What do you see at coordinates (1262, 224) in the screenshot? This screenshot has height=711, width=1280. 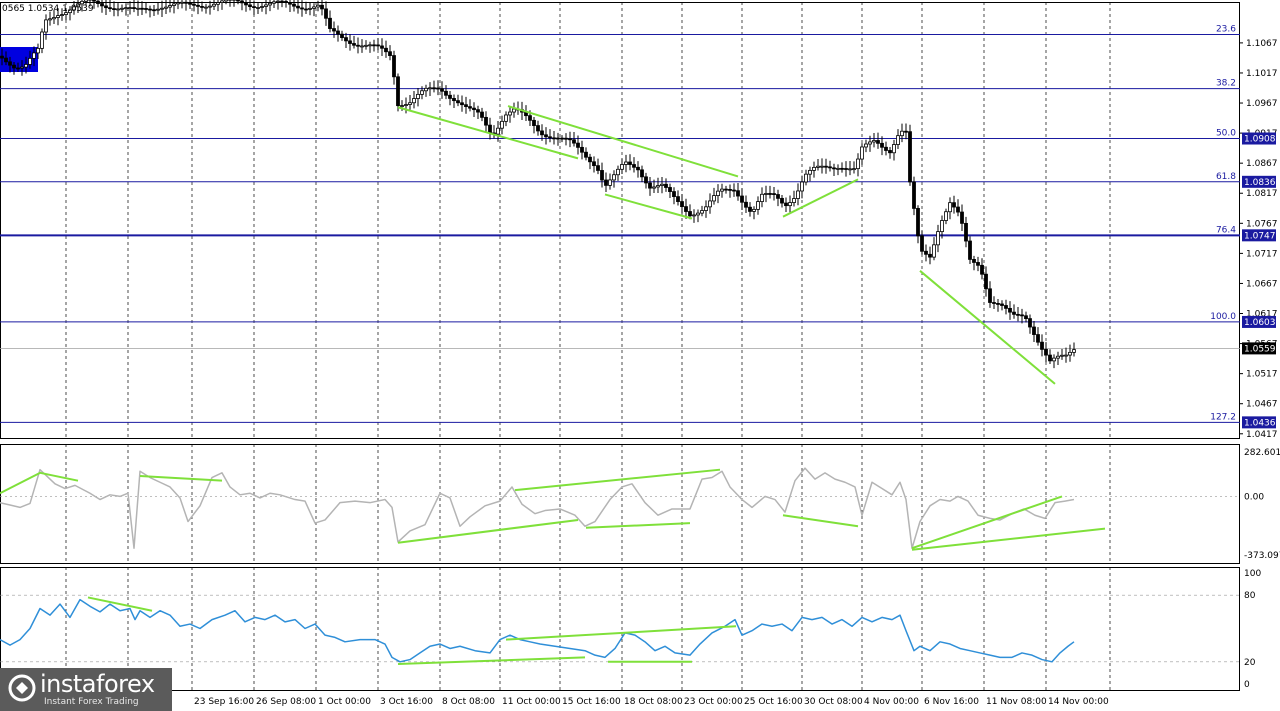 I see `price-tick-label: 1.0767` at bounding box center [1262, 224].